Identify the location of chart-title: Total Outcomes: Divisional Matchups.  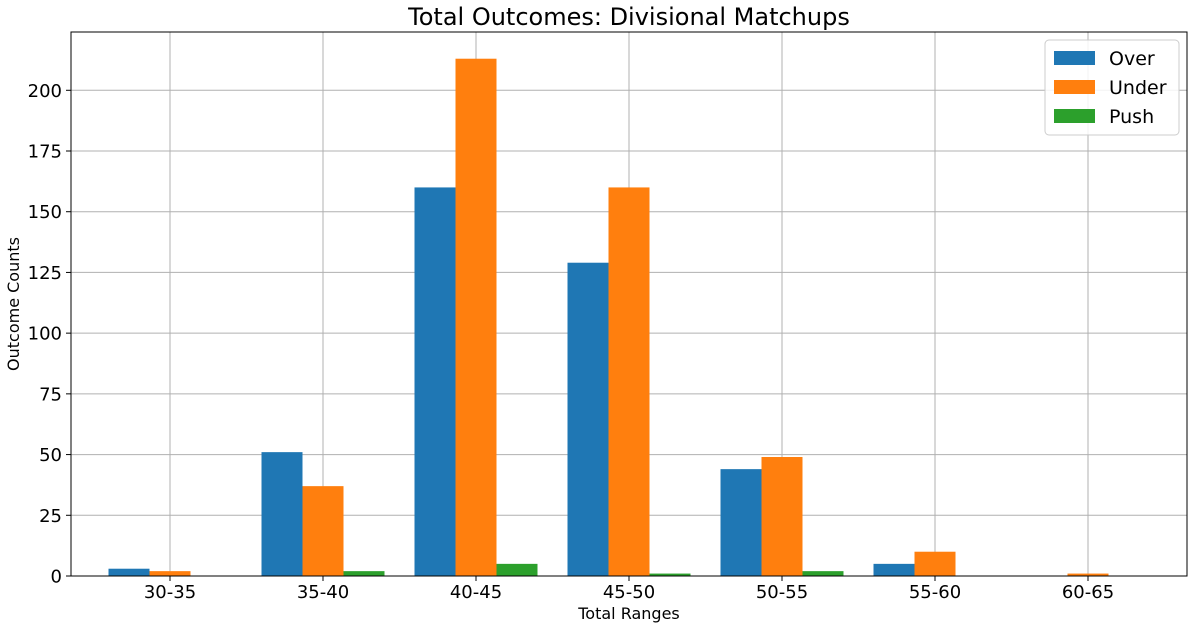
(628, 17).